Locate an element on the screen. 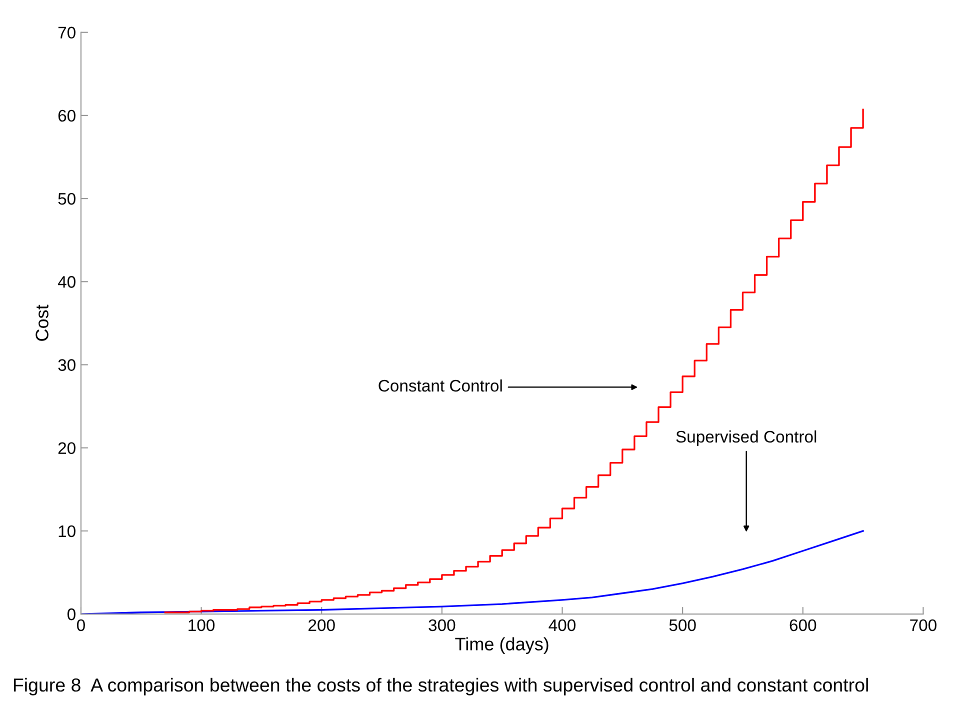 Image resolution: width=956 pixels, height=719 pixels. x-tick-label: 100 is located at coordinates (201, 625).